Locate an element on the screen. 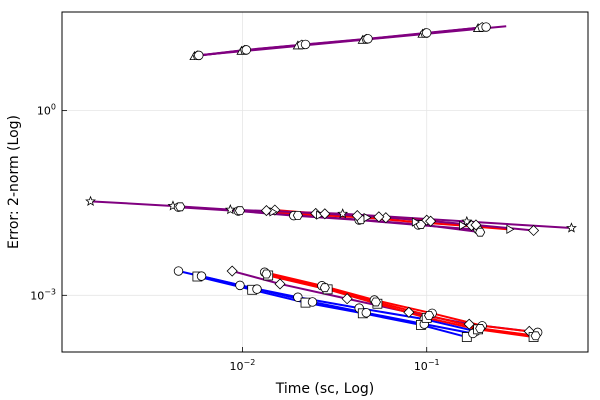  y-tick-label: 10⁰ is located at coordinates (46, 110).